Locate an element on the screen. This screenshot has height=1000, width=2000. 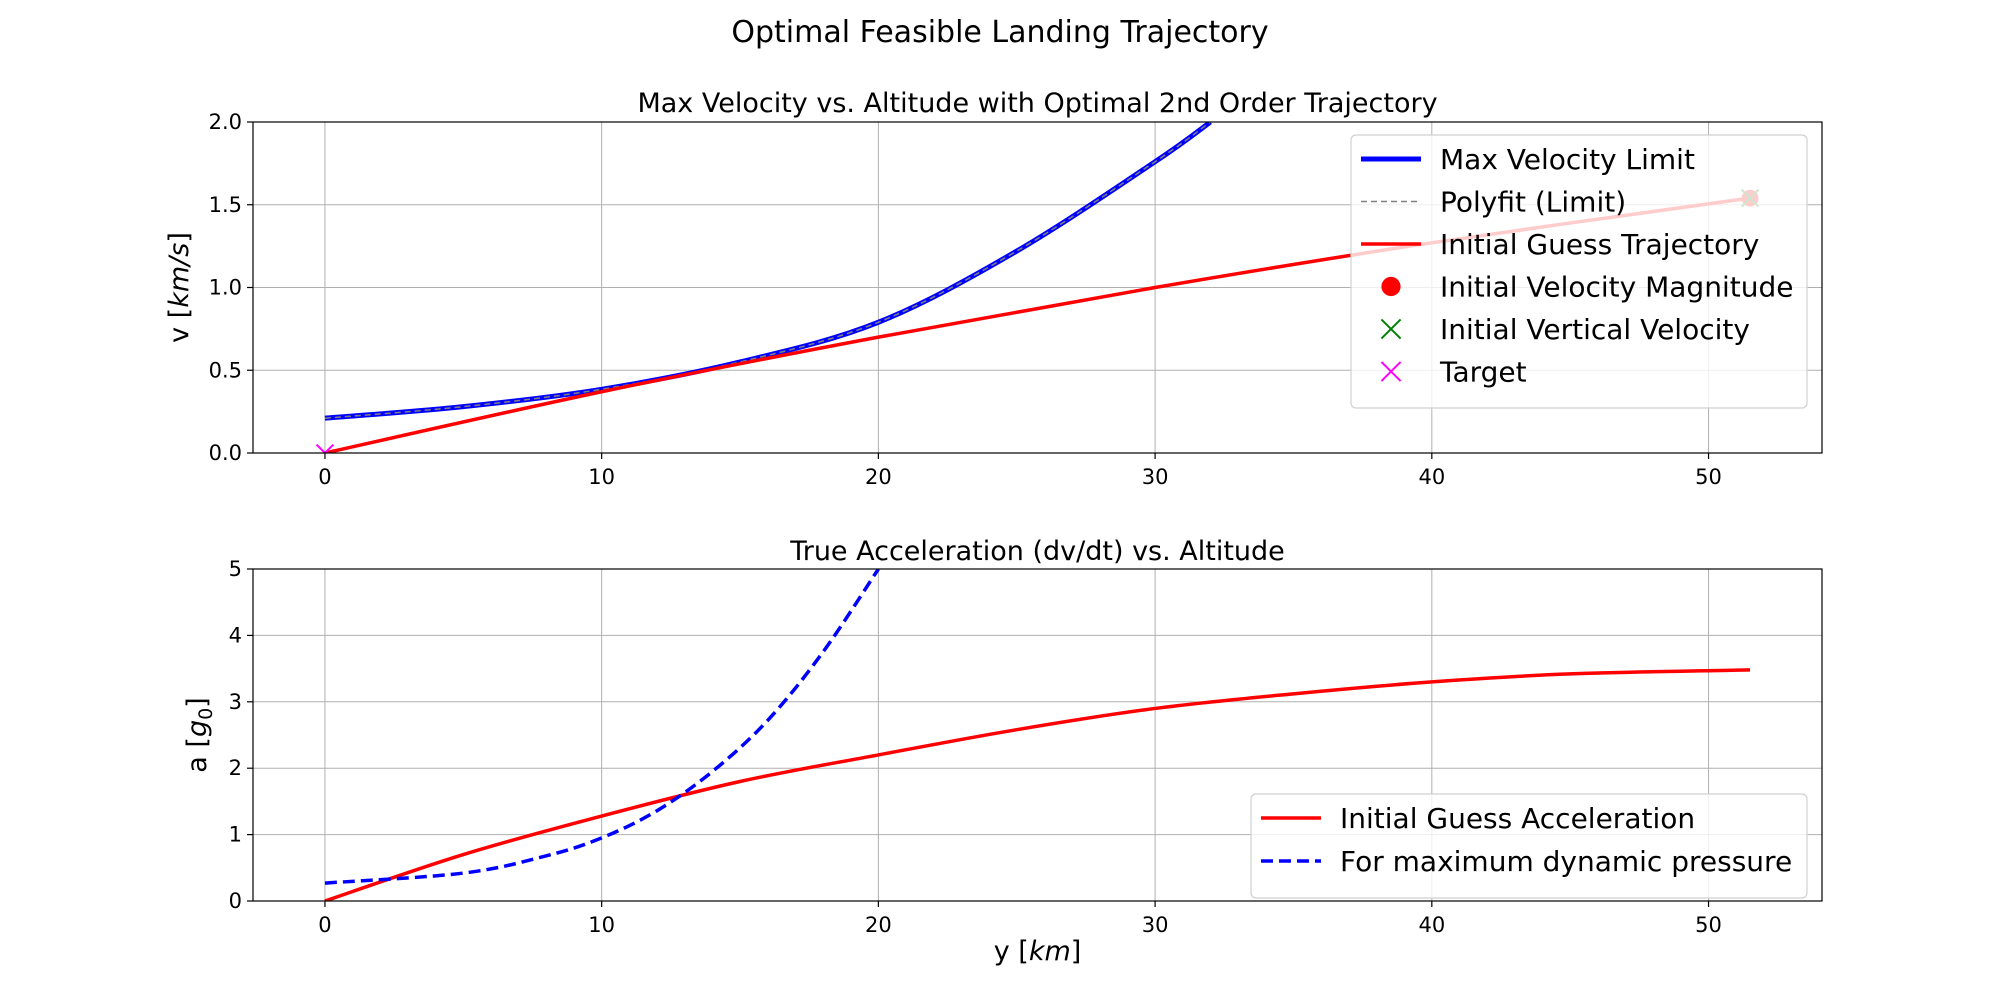
y-tick-label: 0.0 is located at coordinates (225, 453).